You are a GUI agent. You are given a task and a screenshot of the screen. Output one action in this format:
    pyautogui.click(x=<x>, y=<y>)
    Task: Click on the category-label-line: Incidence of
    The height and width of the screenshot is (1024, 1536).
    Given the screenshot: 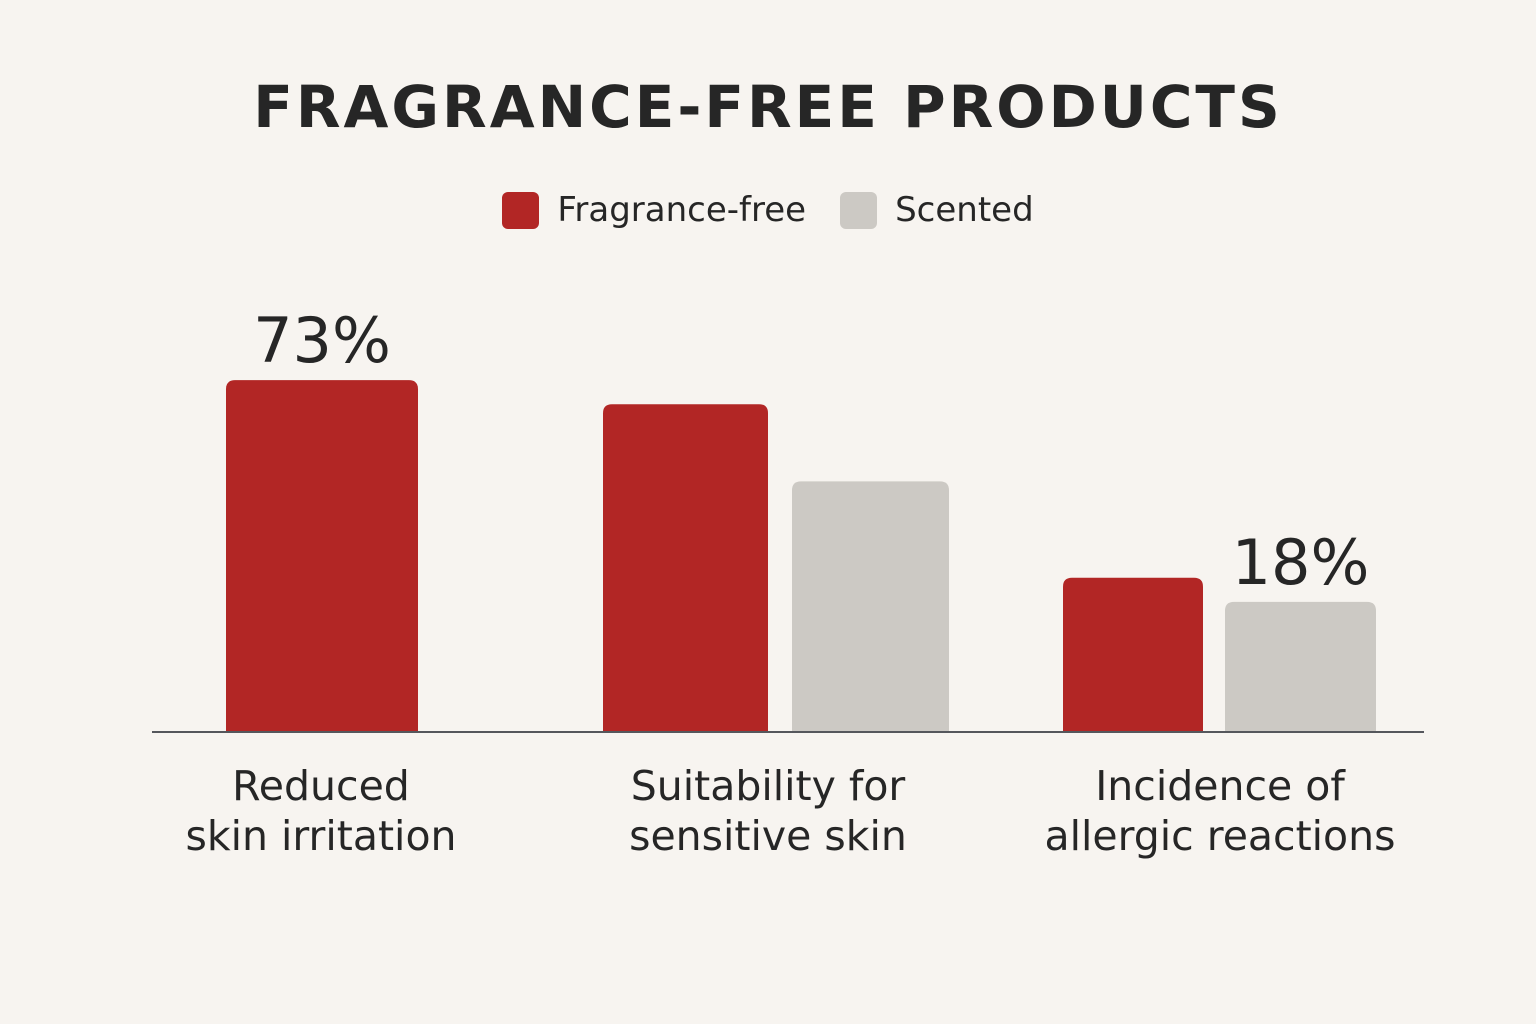 What is the action you would take?
    pyautogui.click(x=1220, y=786)
    